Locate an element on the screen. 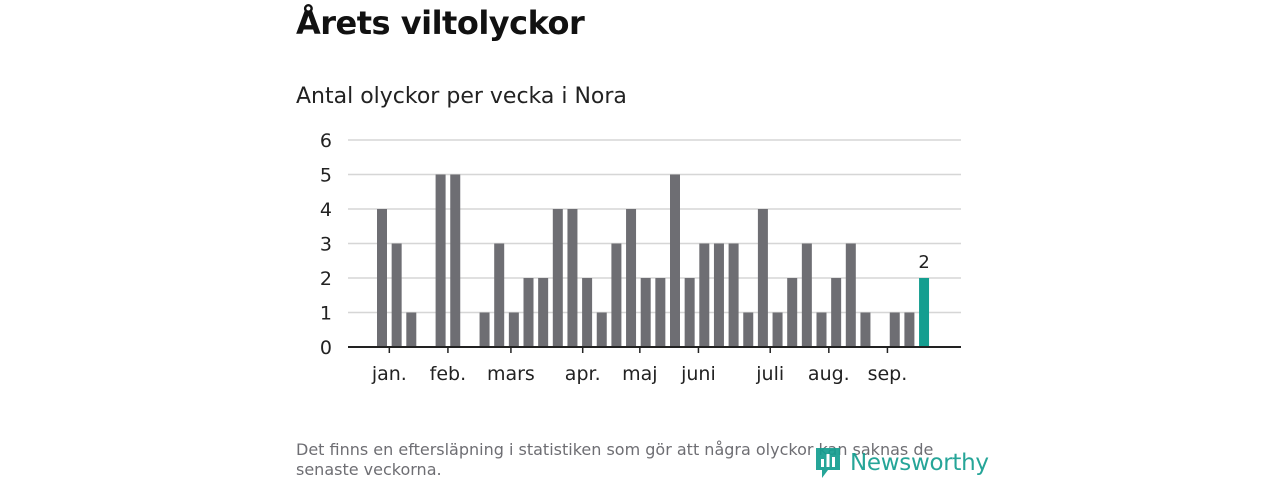 The image size is (1280, 480). y-tick-label: 2 is located at coordinates (326, 279).